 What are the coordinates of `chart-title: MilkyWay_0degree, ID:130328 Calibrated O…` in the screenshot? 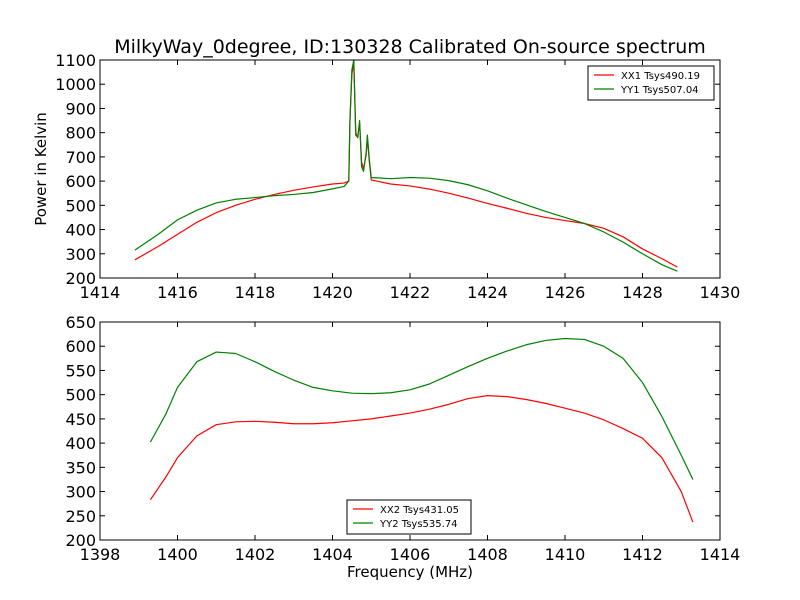 It's located at (410, 47).